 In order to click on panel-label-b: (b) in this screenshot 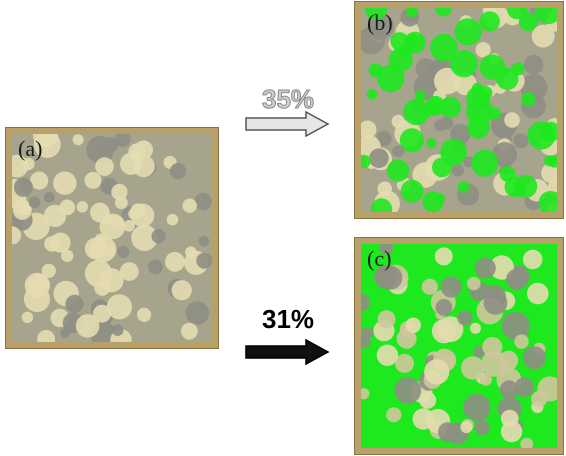, I will do `click(380, 22)`.